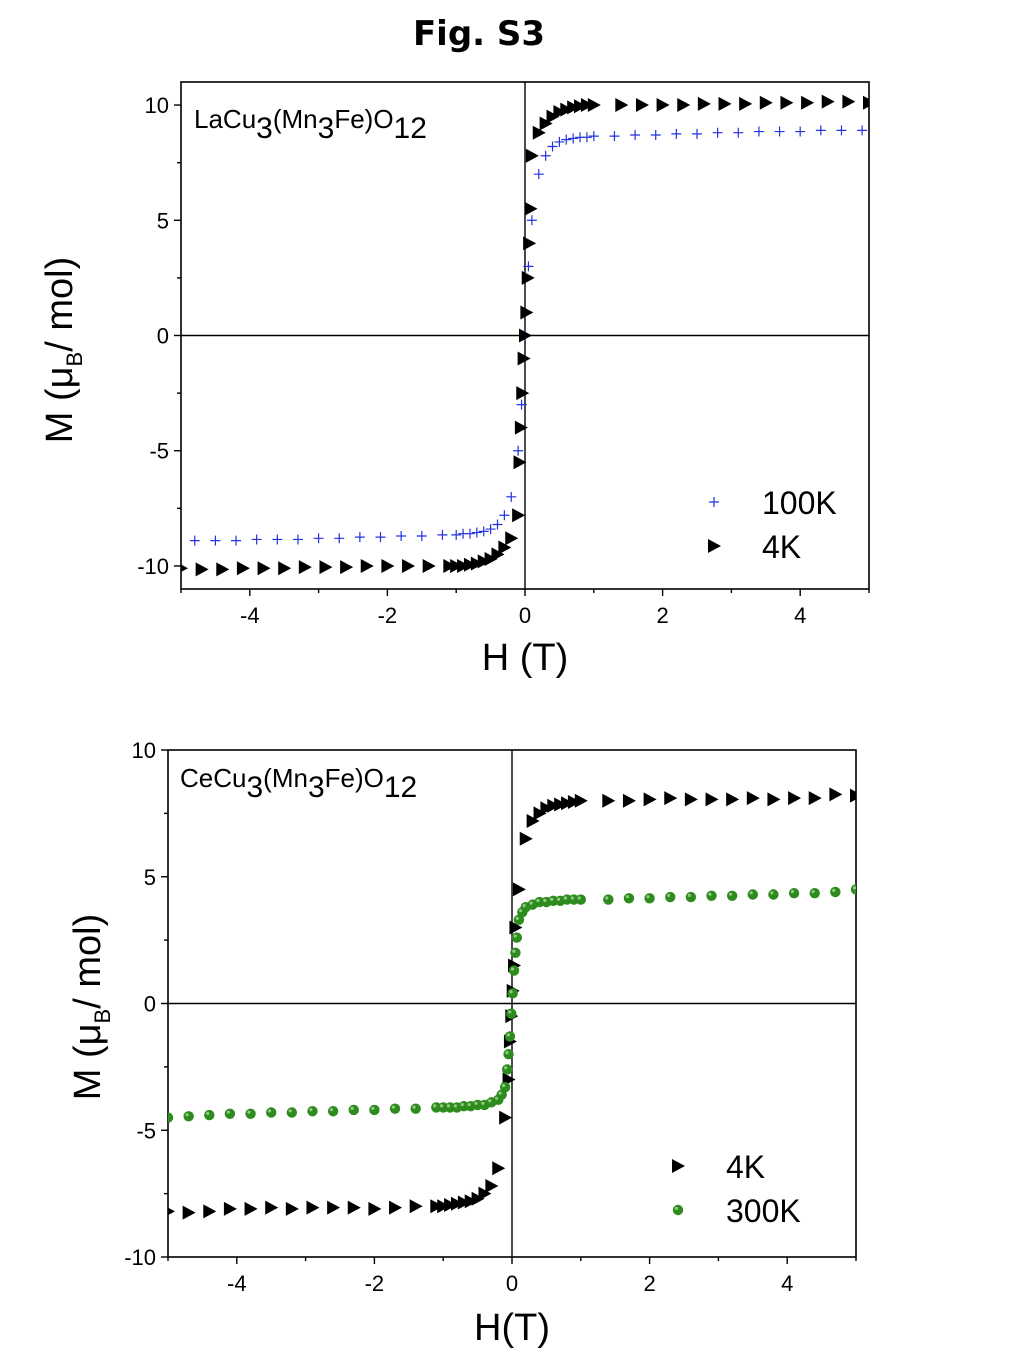 This screenshot has width=1024, height=1365. Describe the element at coordinates (772, 525) in the screenshot. I see `legend: 100K 4K` at that location.